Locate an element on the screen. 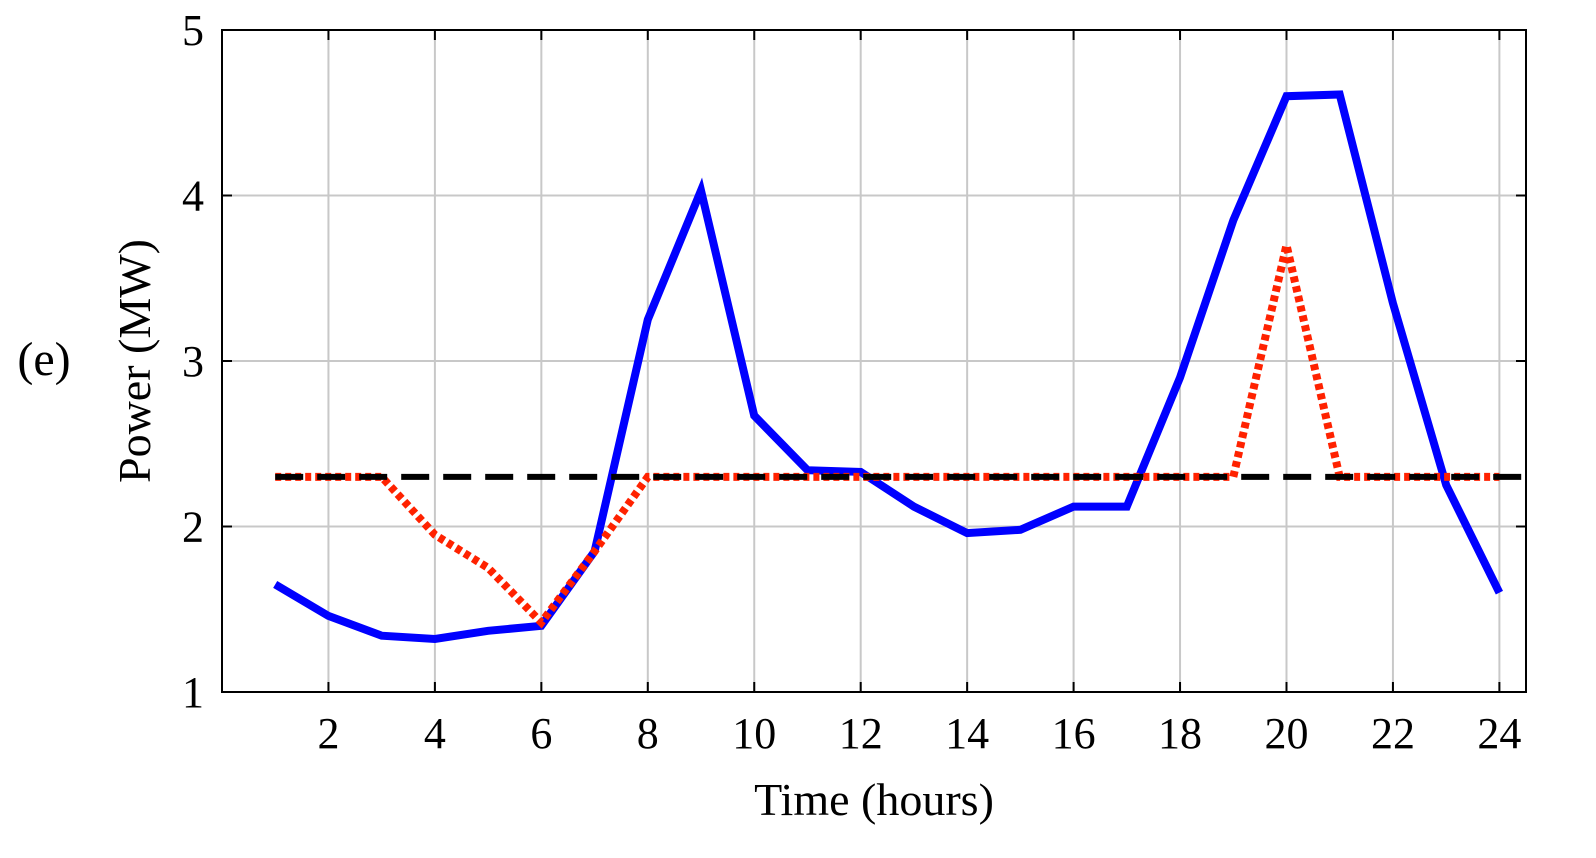 The image size is (1596, 858). x-tick-label: 6 is located at coordinates (541, 733).